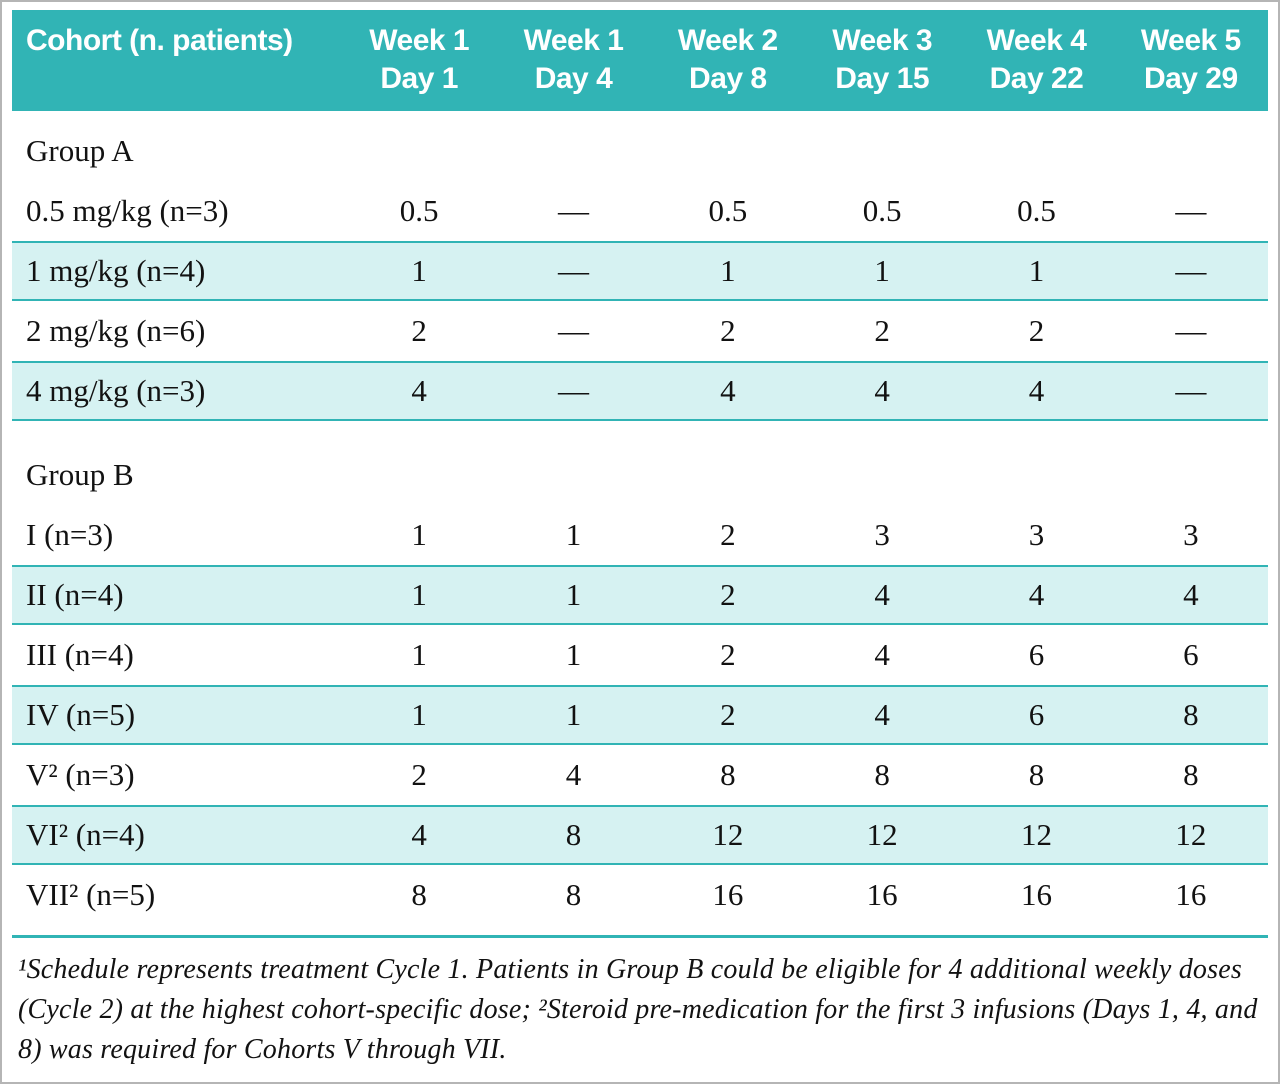  I want to click on column-header-line1: Week 3, so click(882, 40).